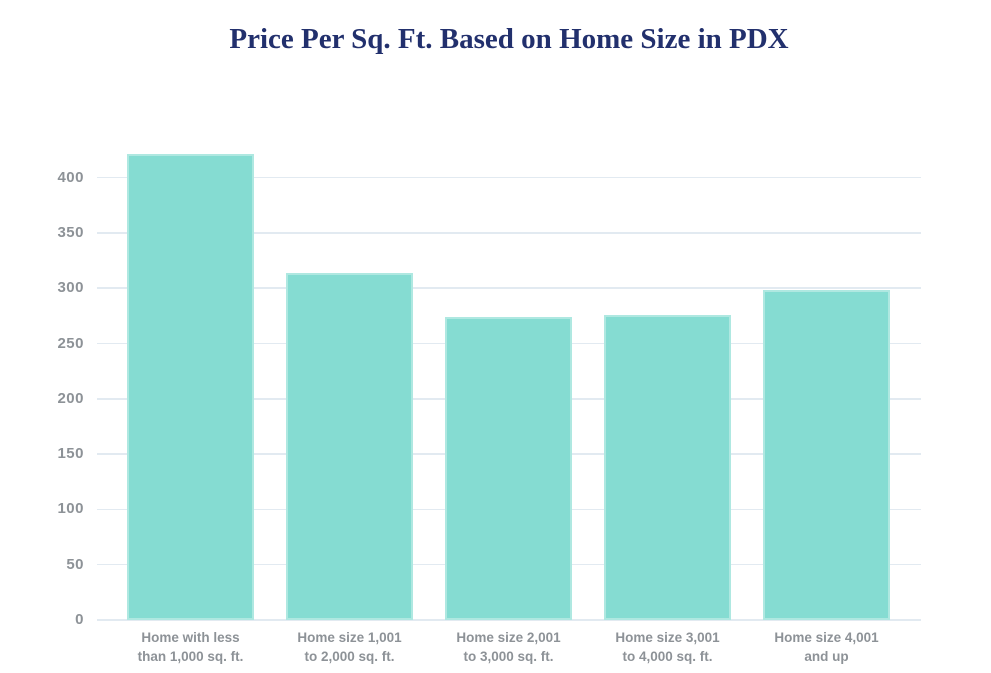 The height and width of the screenshot is (673, 991). Describe the element at coordinates (70, 509) in the screenshot. I see `y-tick-label: 100` at that location.